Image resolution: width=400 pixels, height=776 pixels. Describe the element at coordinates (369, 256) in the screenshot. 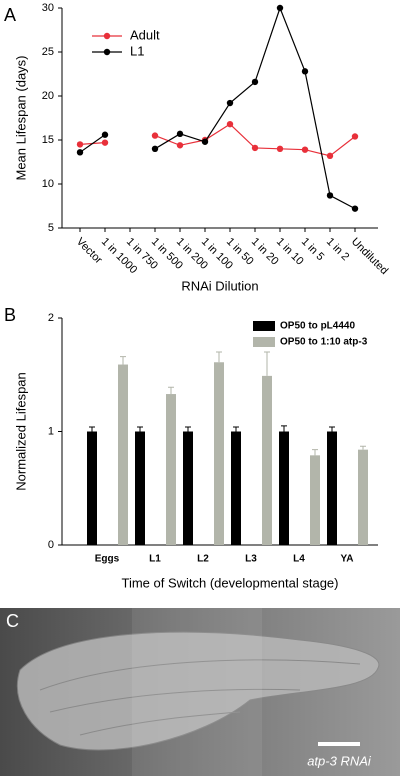

I see `x-tick-label: Undiluted` at that location.